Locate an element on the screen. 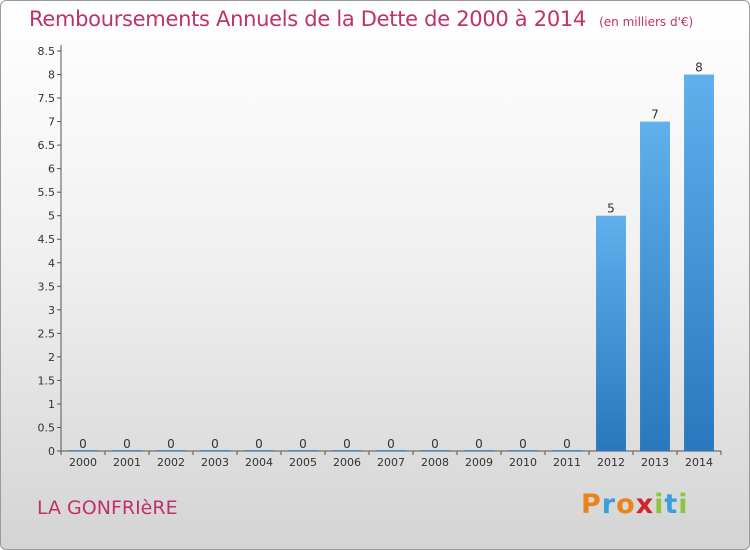  x-tick-label: 2013 is located at coordinates (655, 462).